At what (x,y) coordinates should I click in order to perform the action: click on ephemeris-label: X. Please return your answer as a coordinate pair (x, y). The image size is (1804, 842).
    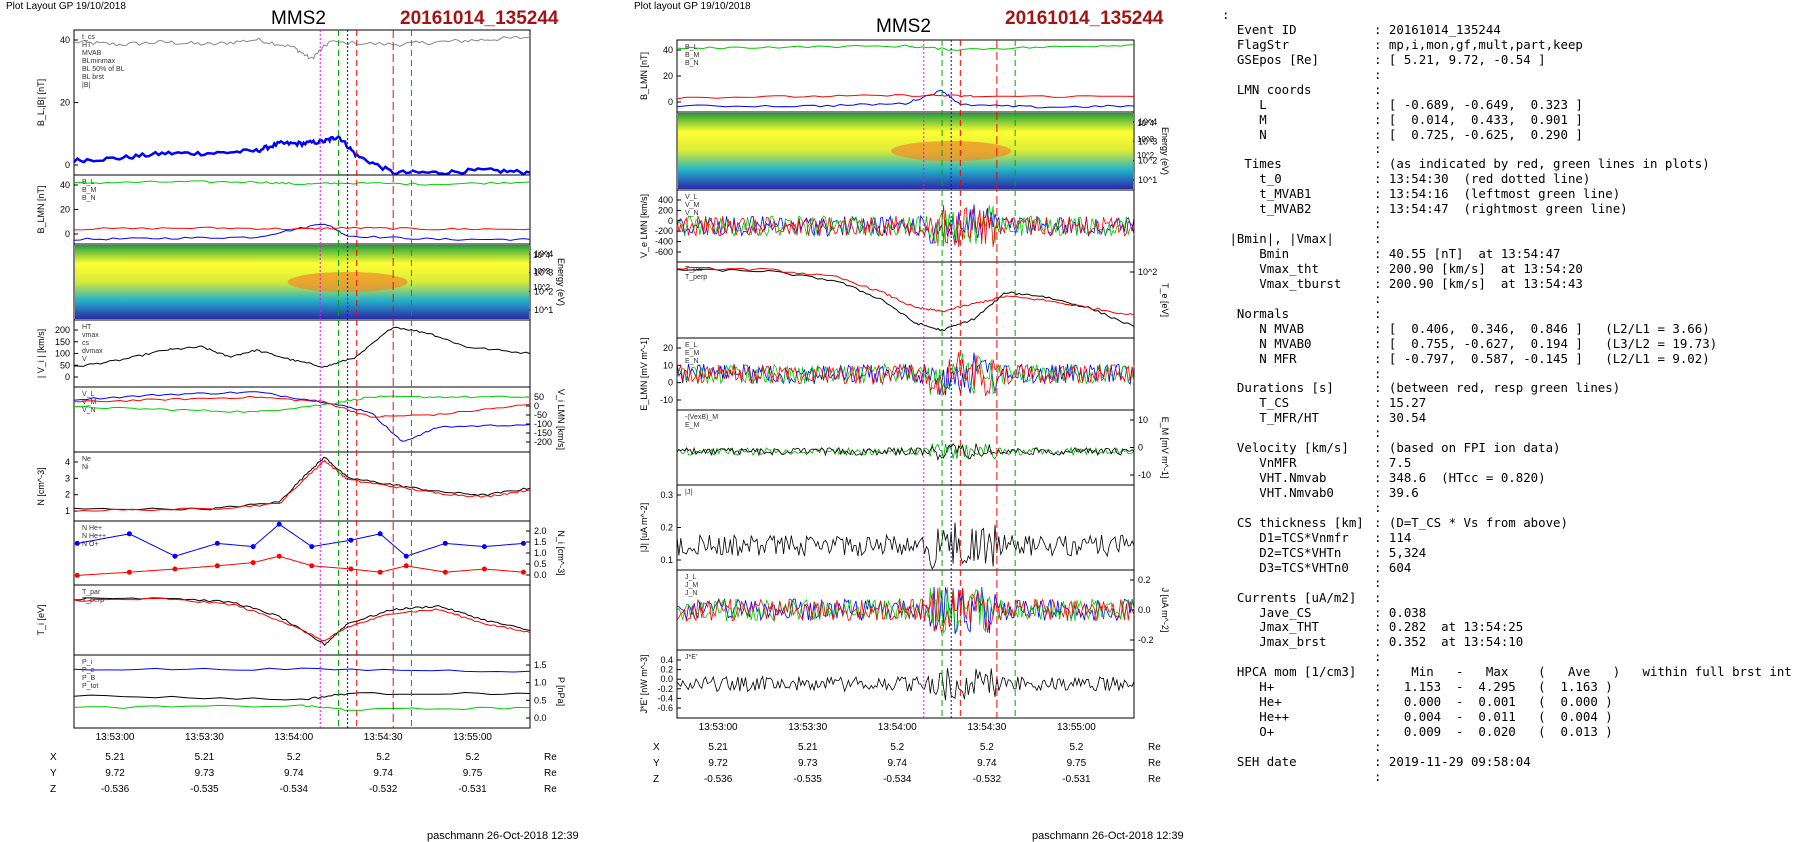
    Looking at the image, I should click on (656, 747).